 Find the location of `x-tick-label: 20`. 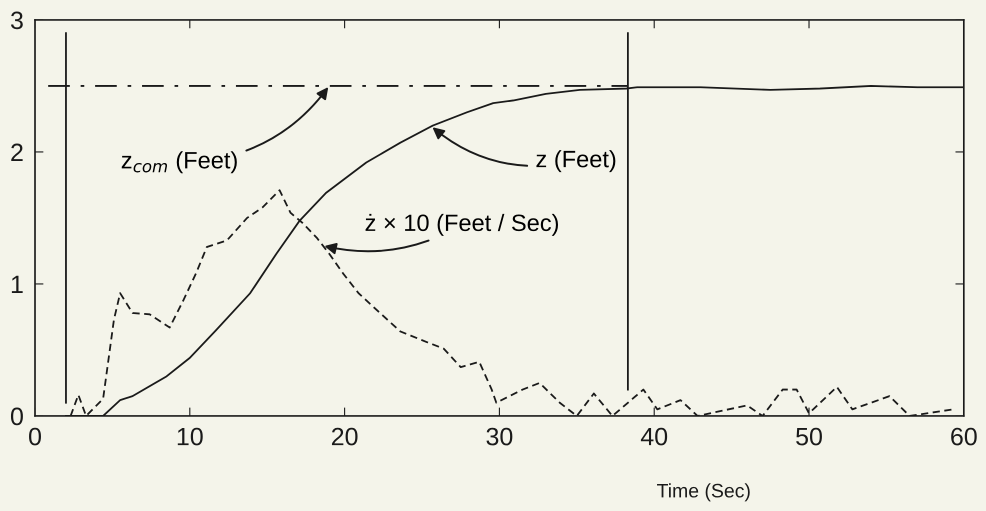

x-tick-label: 20 is located at coordinates (345, 437).